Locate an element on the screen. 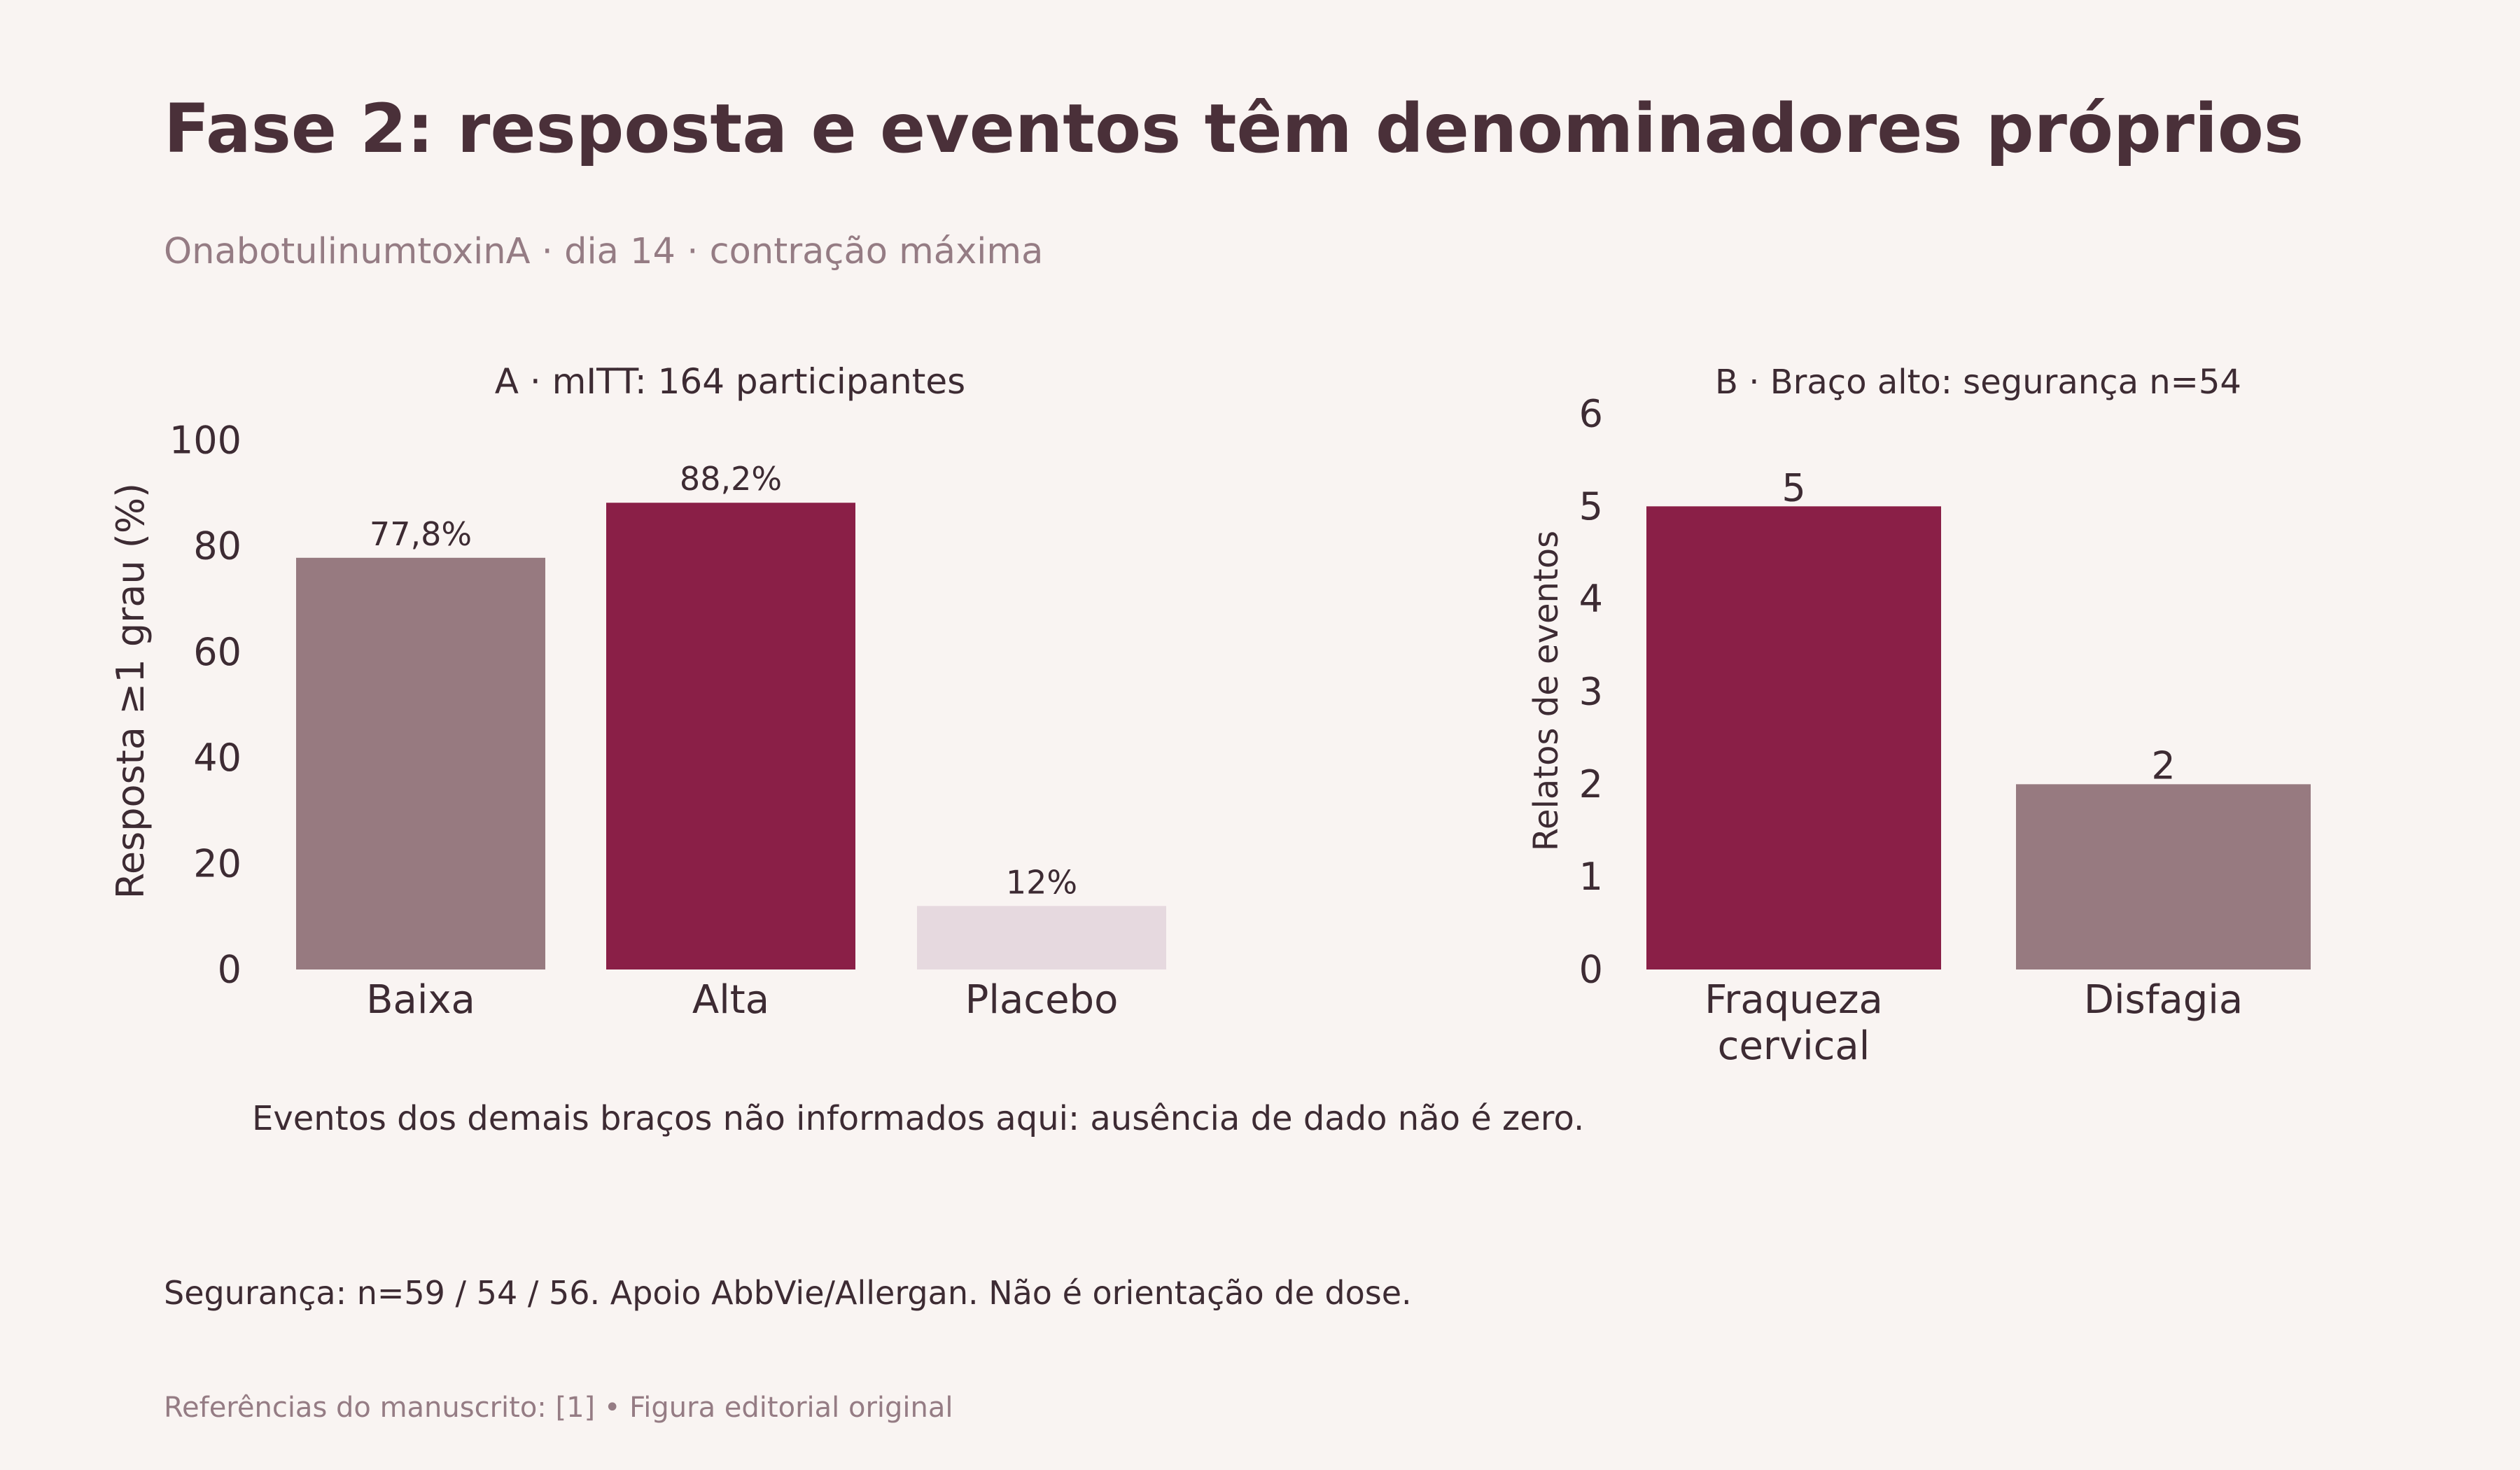  panel-b-y-tick-label: 6 is located at coordinates (1591, 414).